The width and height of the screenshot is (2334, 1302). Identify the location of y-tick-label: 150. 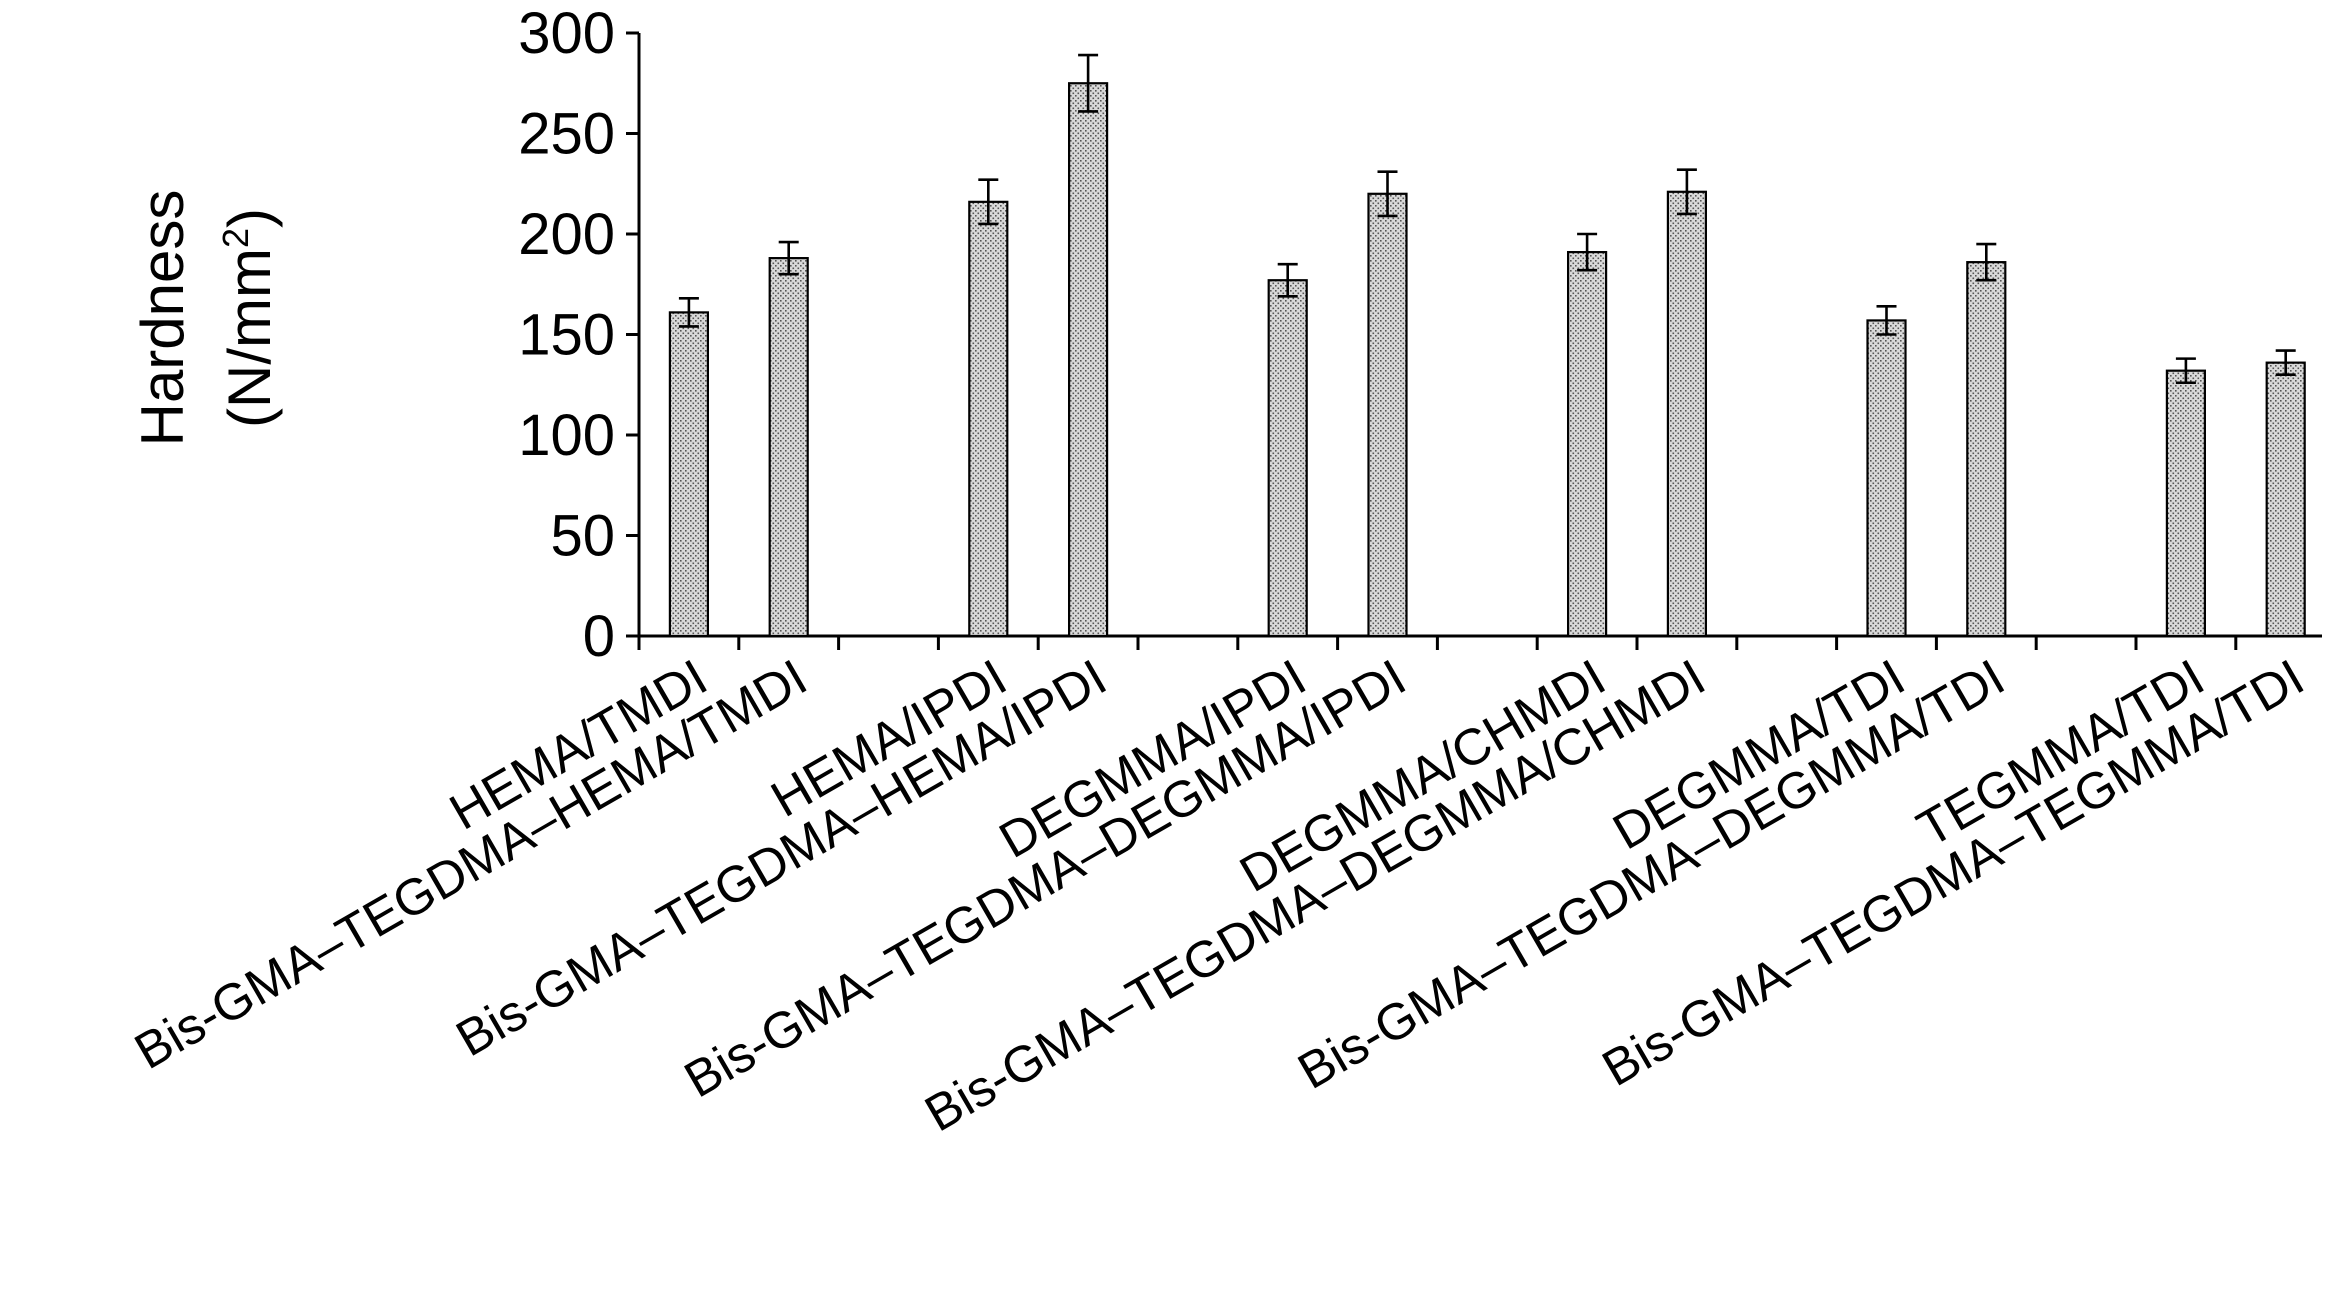
(566, 335).